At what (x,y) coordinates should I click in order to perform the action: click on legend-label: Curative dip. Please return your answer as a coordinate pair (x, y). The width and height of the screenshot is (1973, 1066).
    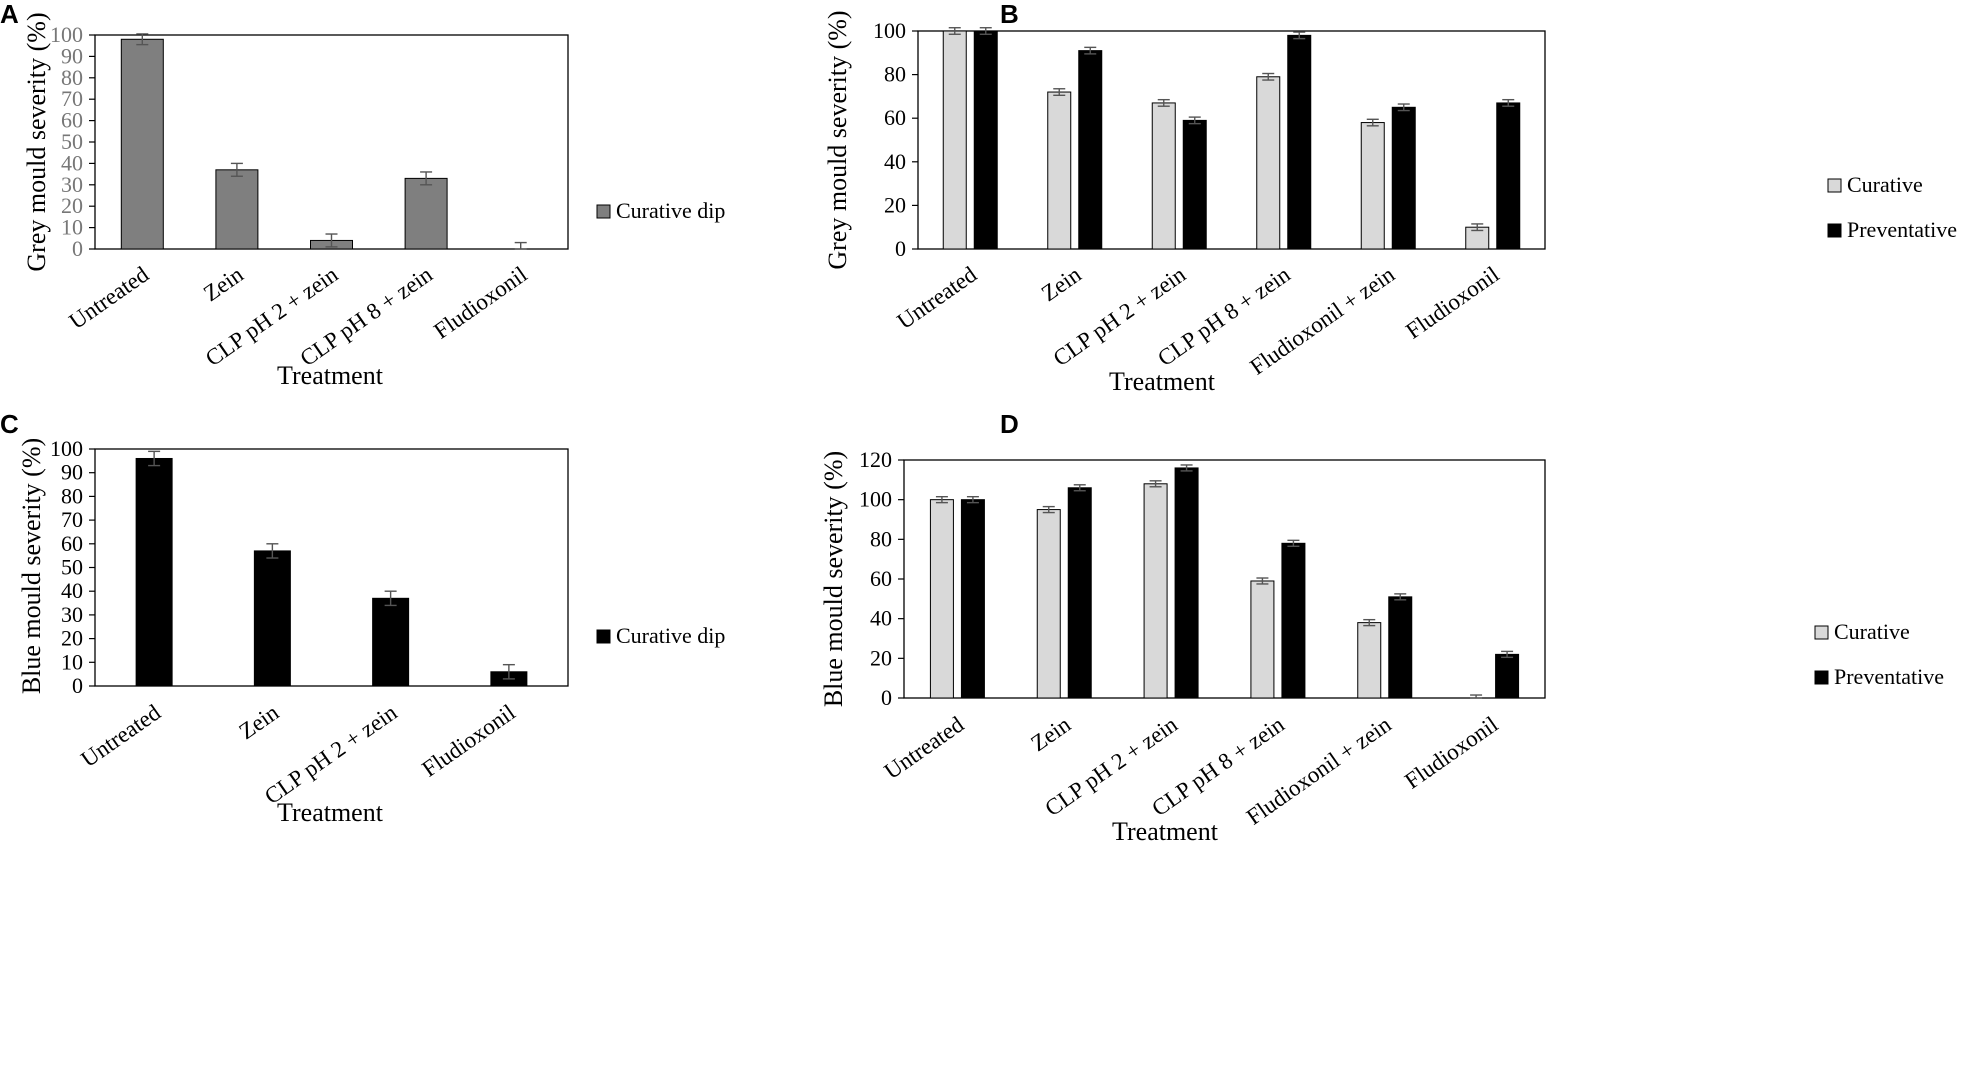
    Looking at the image, I should click on (670, 635).